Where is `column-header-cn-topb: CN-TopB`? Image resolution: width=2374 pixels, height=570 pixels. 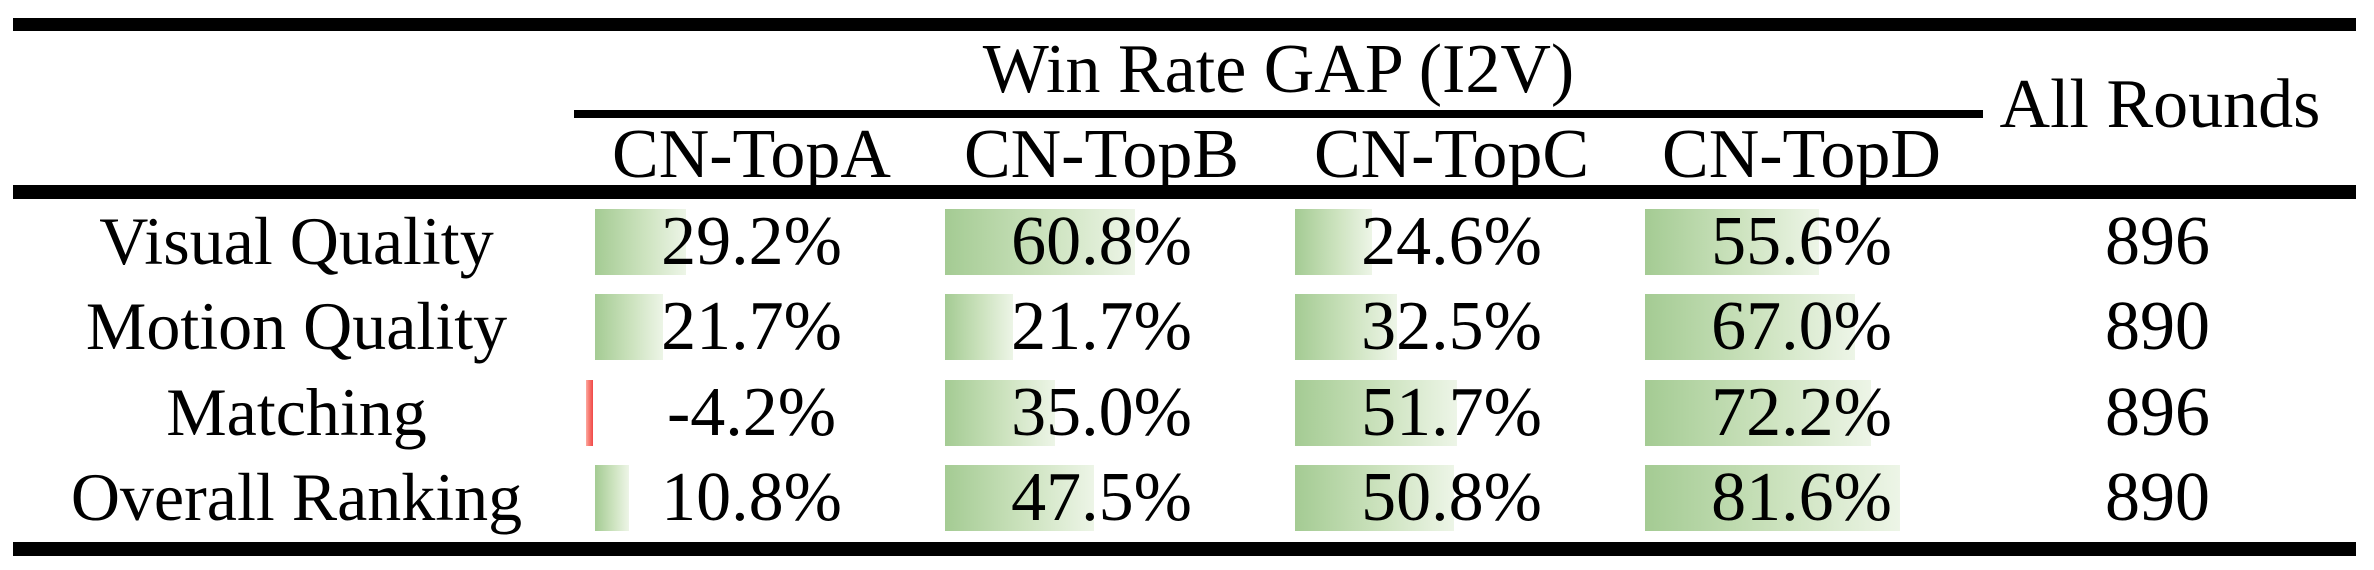 column-header-cn-topb: CN-TopB is located at coordinates (1101, 154).